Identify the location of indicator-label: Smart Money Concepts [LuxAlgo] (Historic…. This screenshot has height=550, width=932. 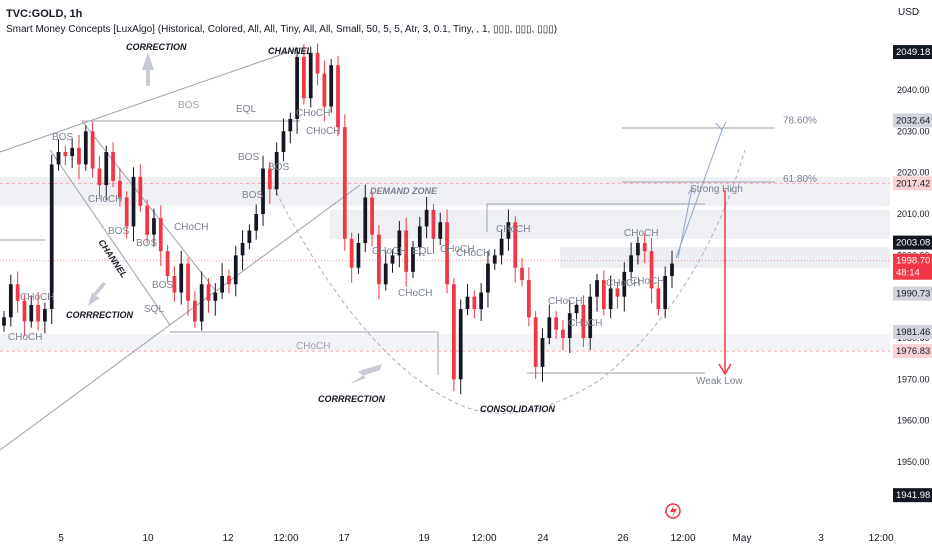
(282, 29).